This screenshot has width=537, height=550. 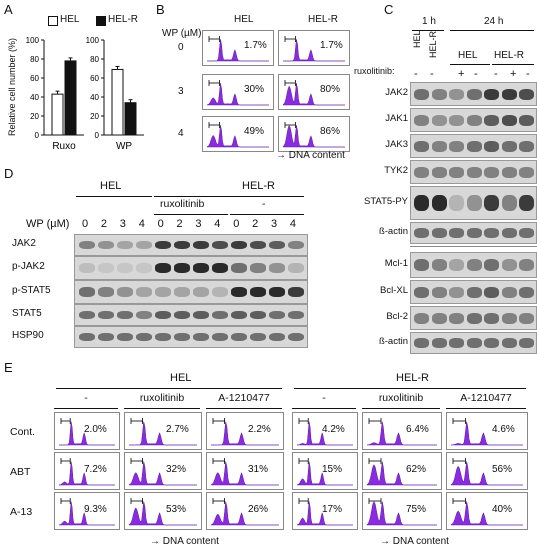 I want to click on time-24h: 24 h, so click(x=494, y=21).